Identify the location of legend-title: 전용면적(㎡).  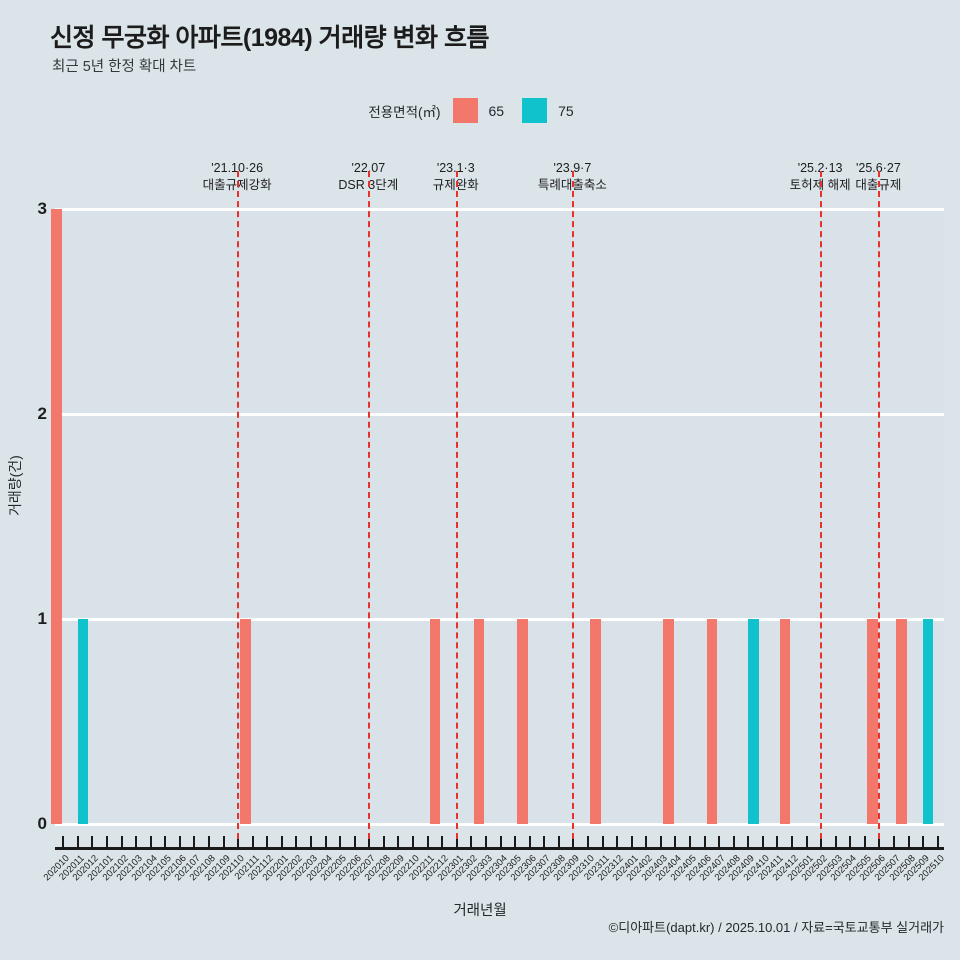
(404, 112).